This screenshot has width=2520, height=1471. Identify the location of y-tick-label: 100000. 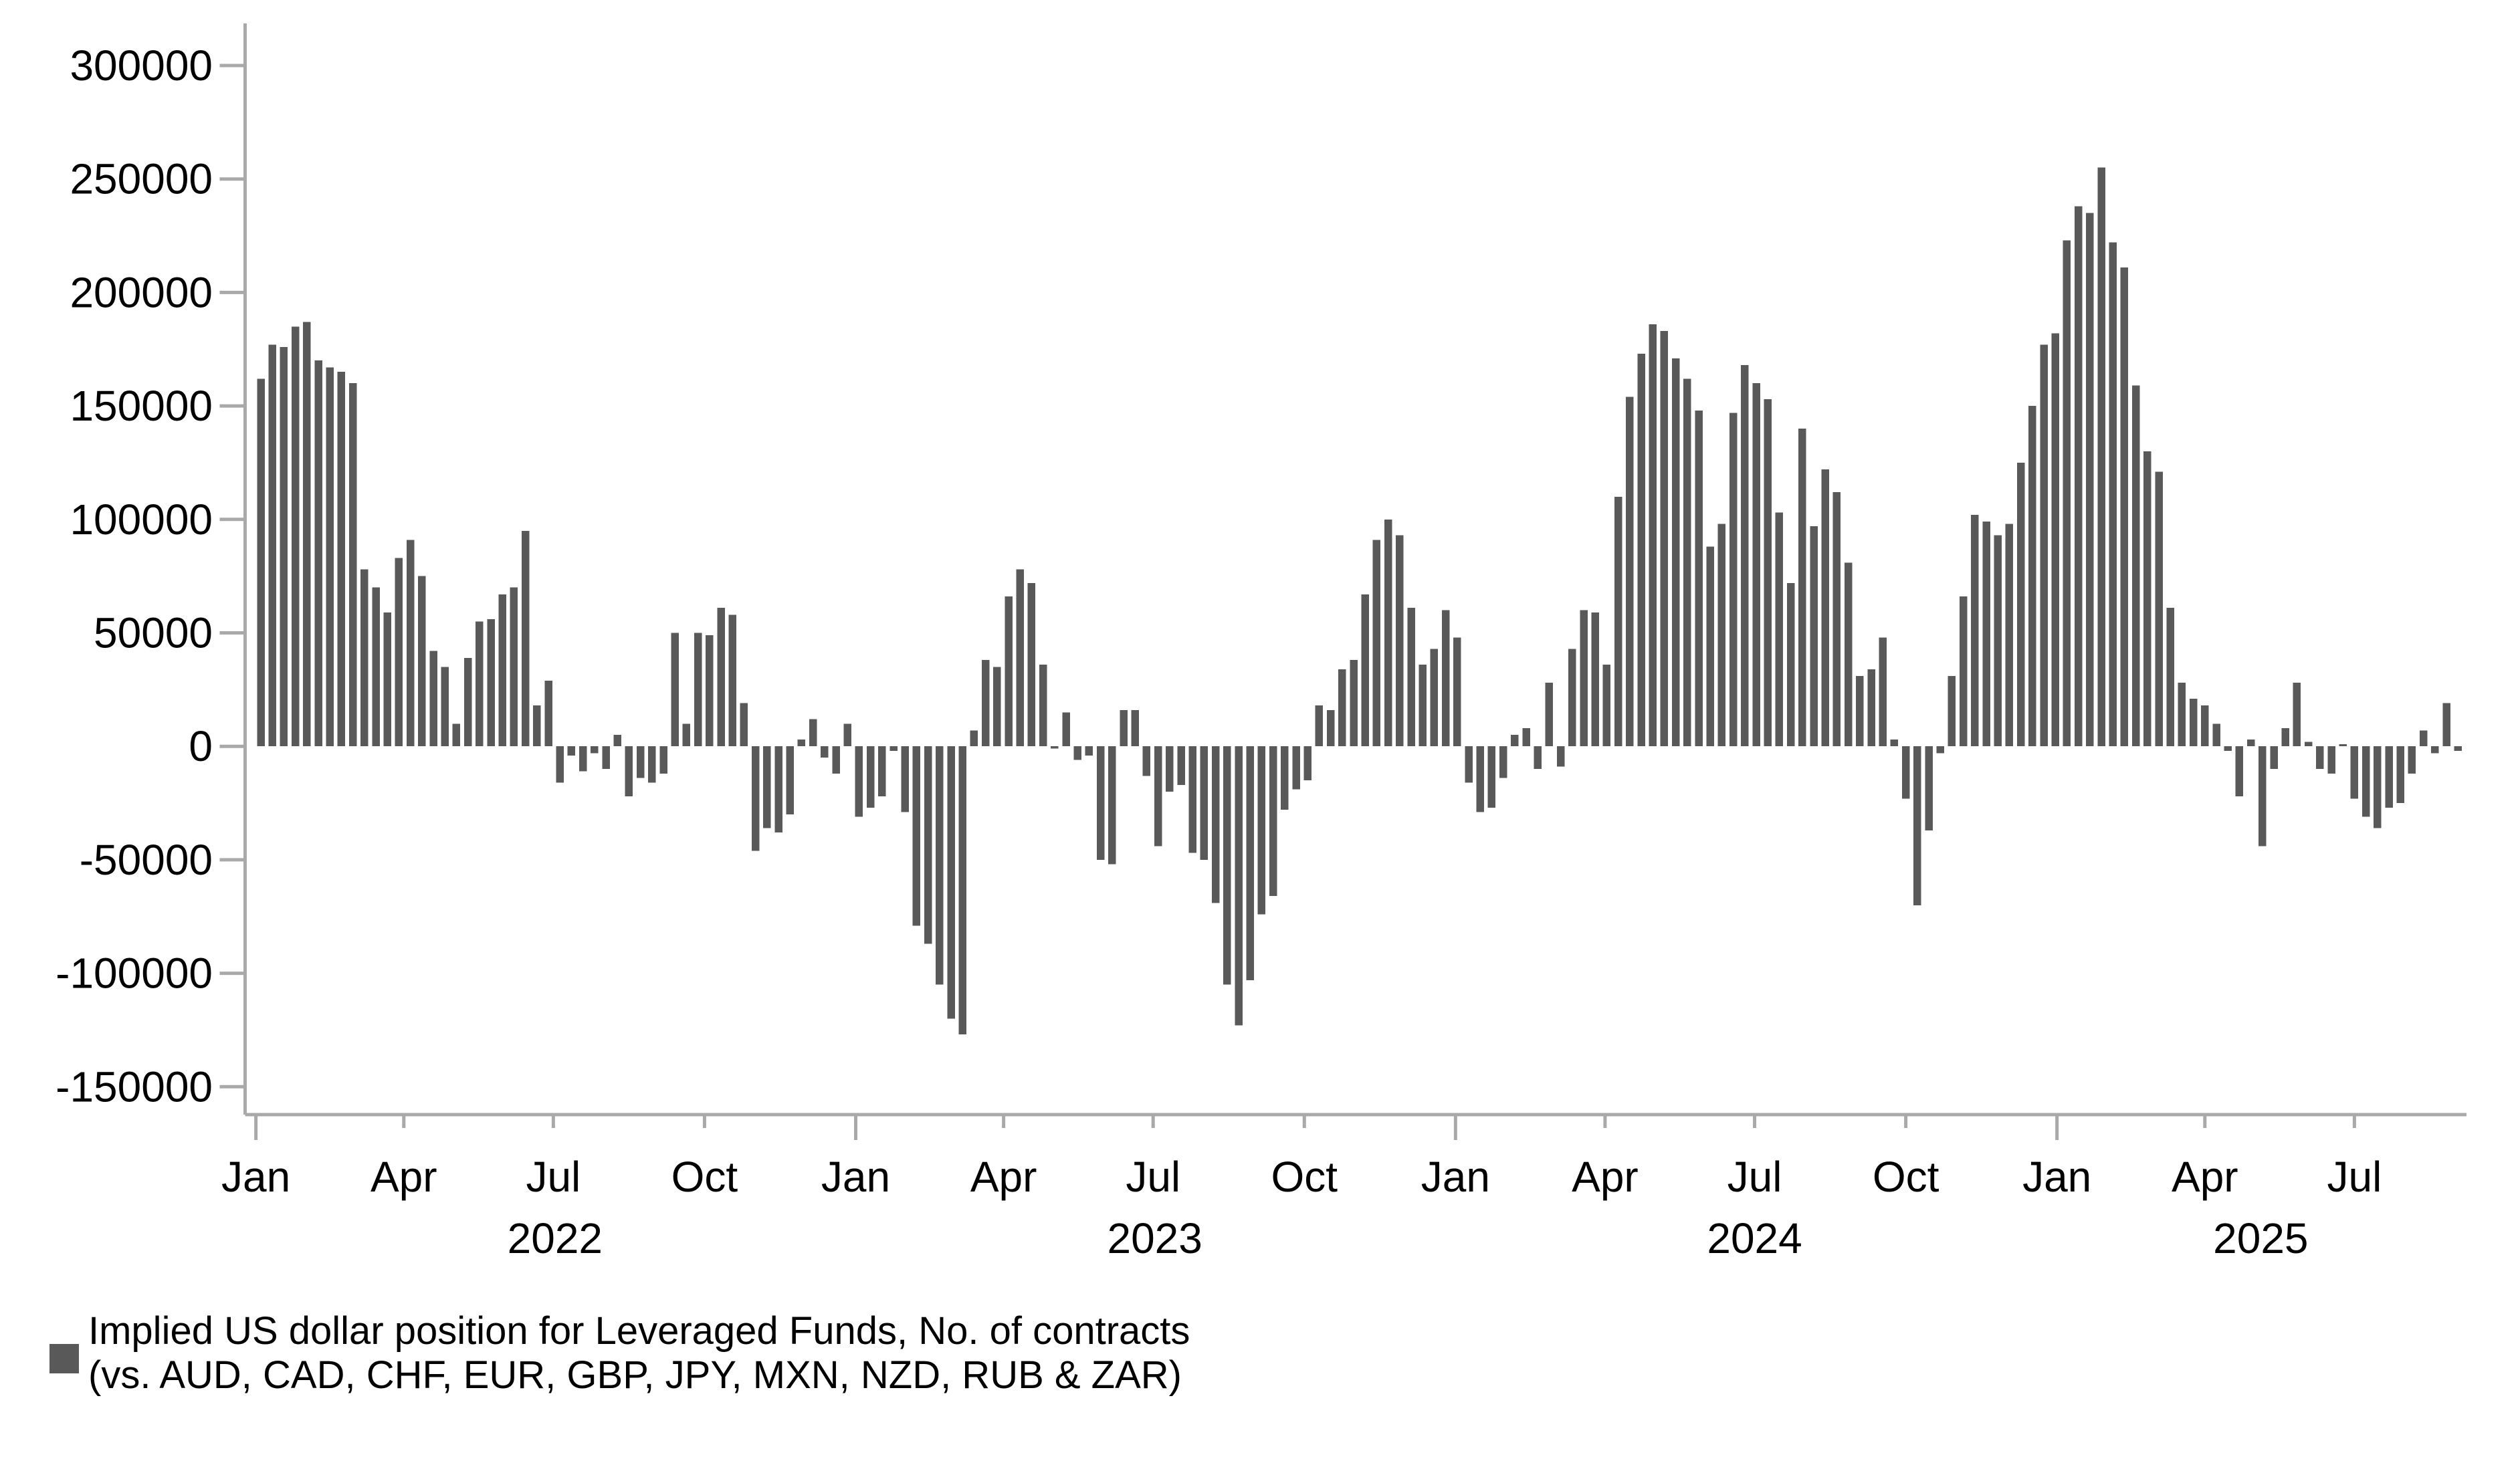
(141, 519).